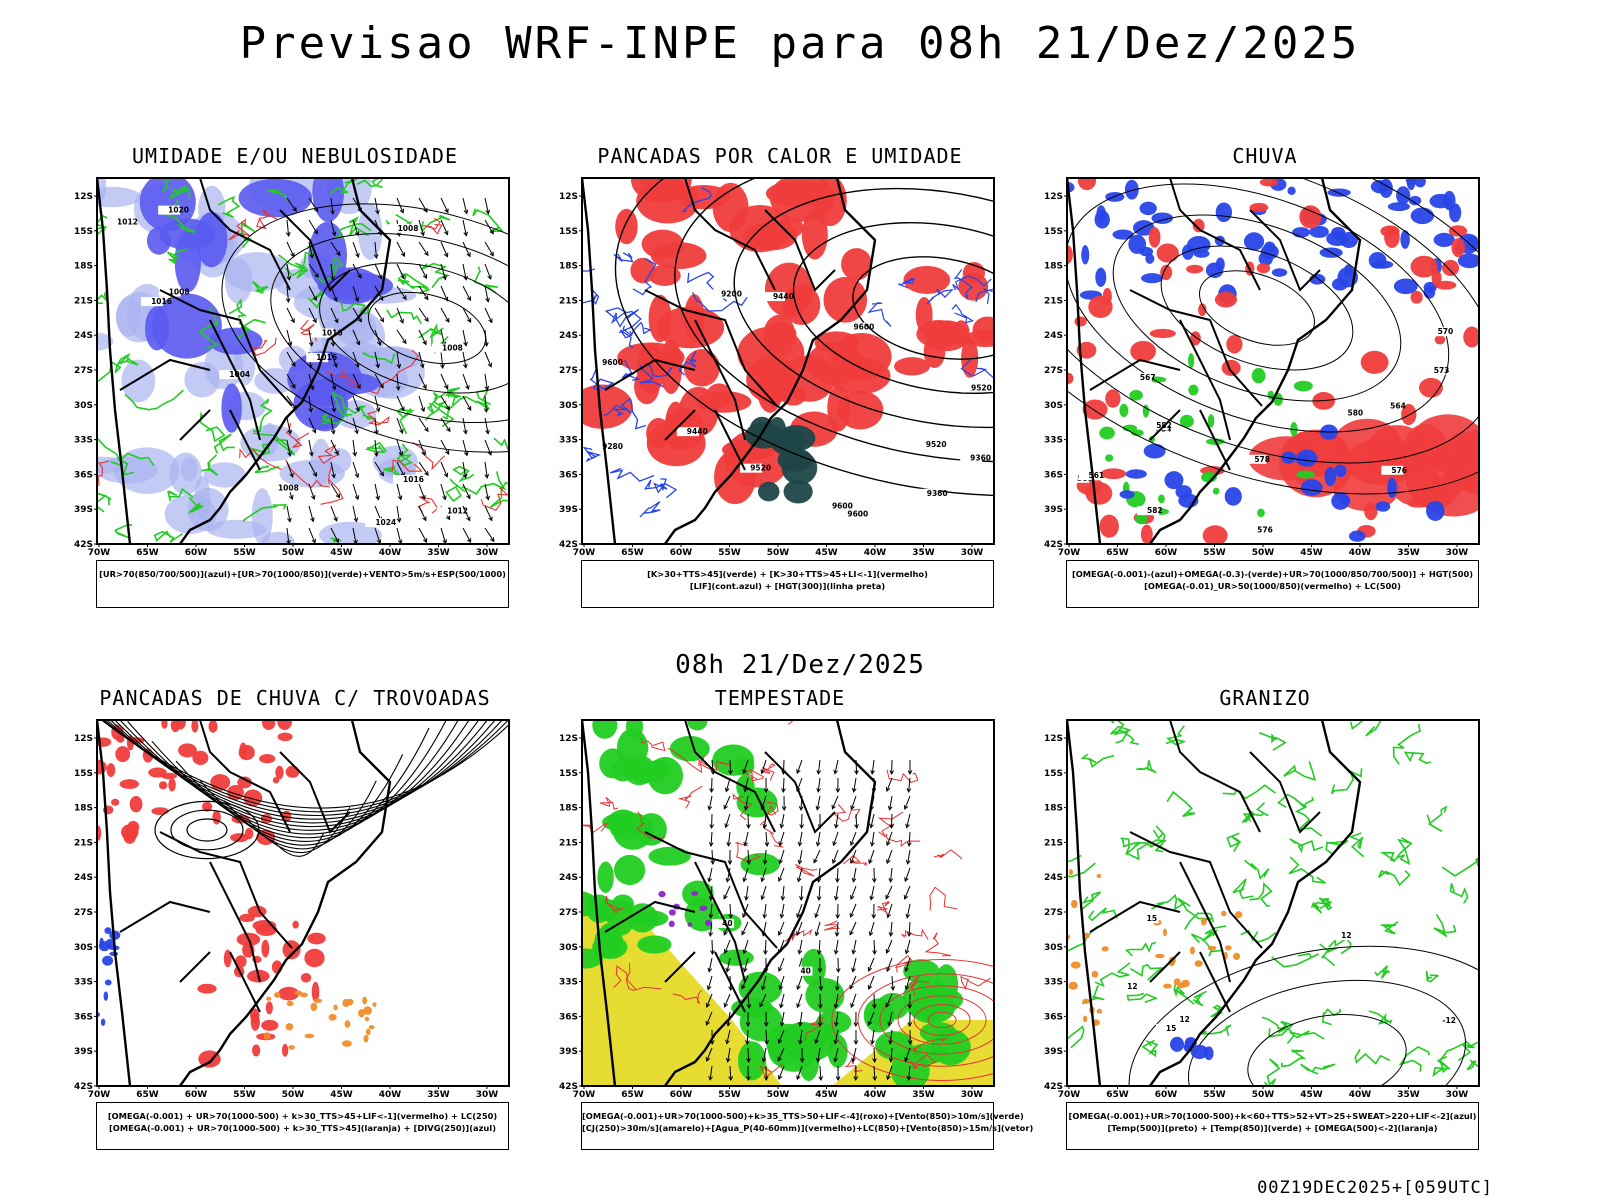 The height and width of the screenshot is (1200, 1600). Describe the element at coordinates (1053, 510) in the screenshot. I see `lat-tick-label: 39S` at that location.